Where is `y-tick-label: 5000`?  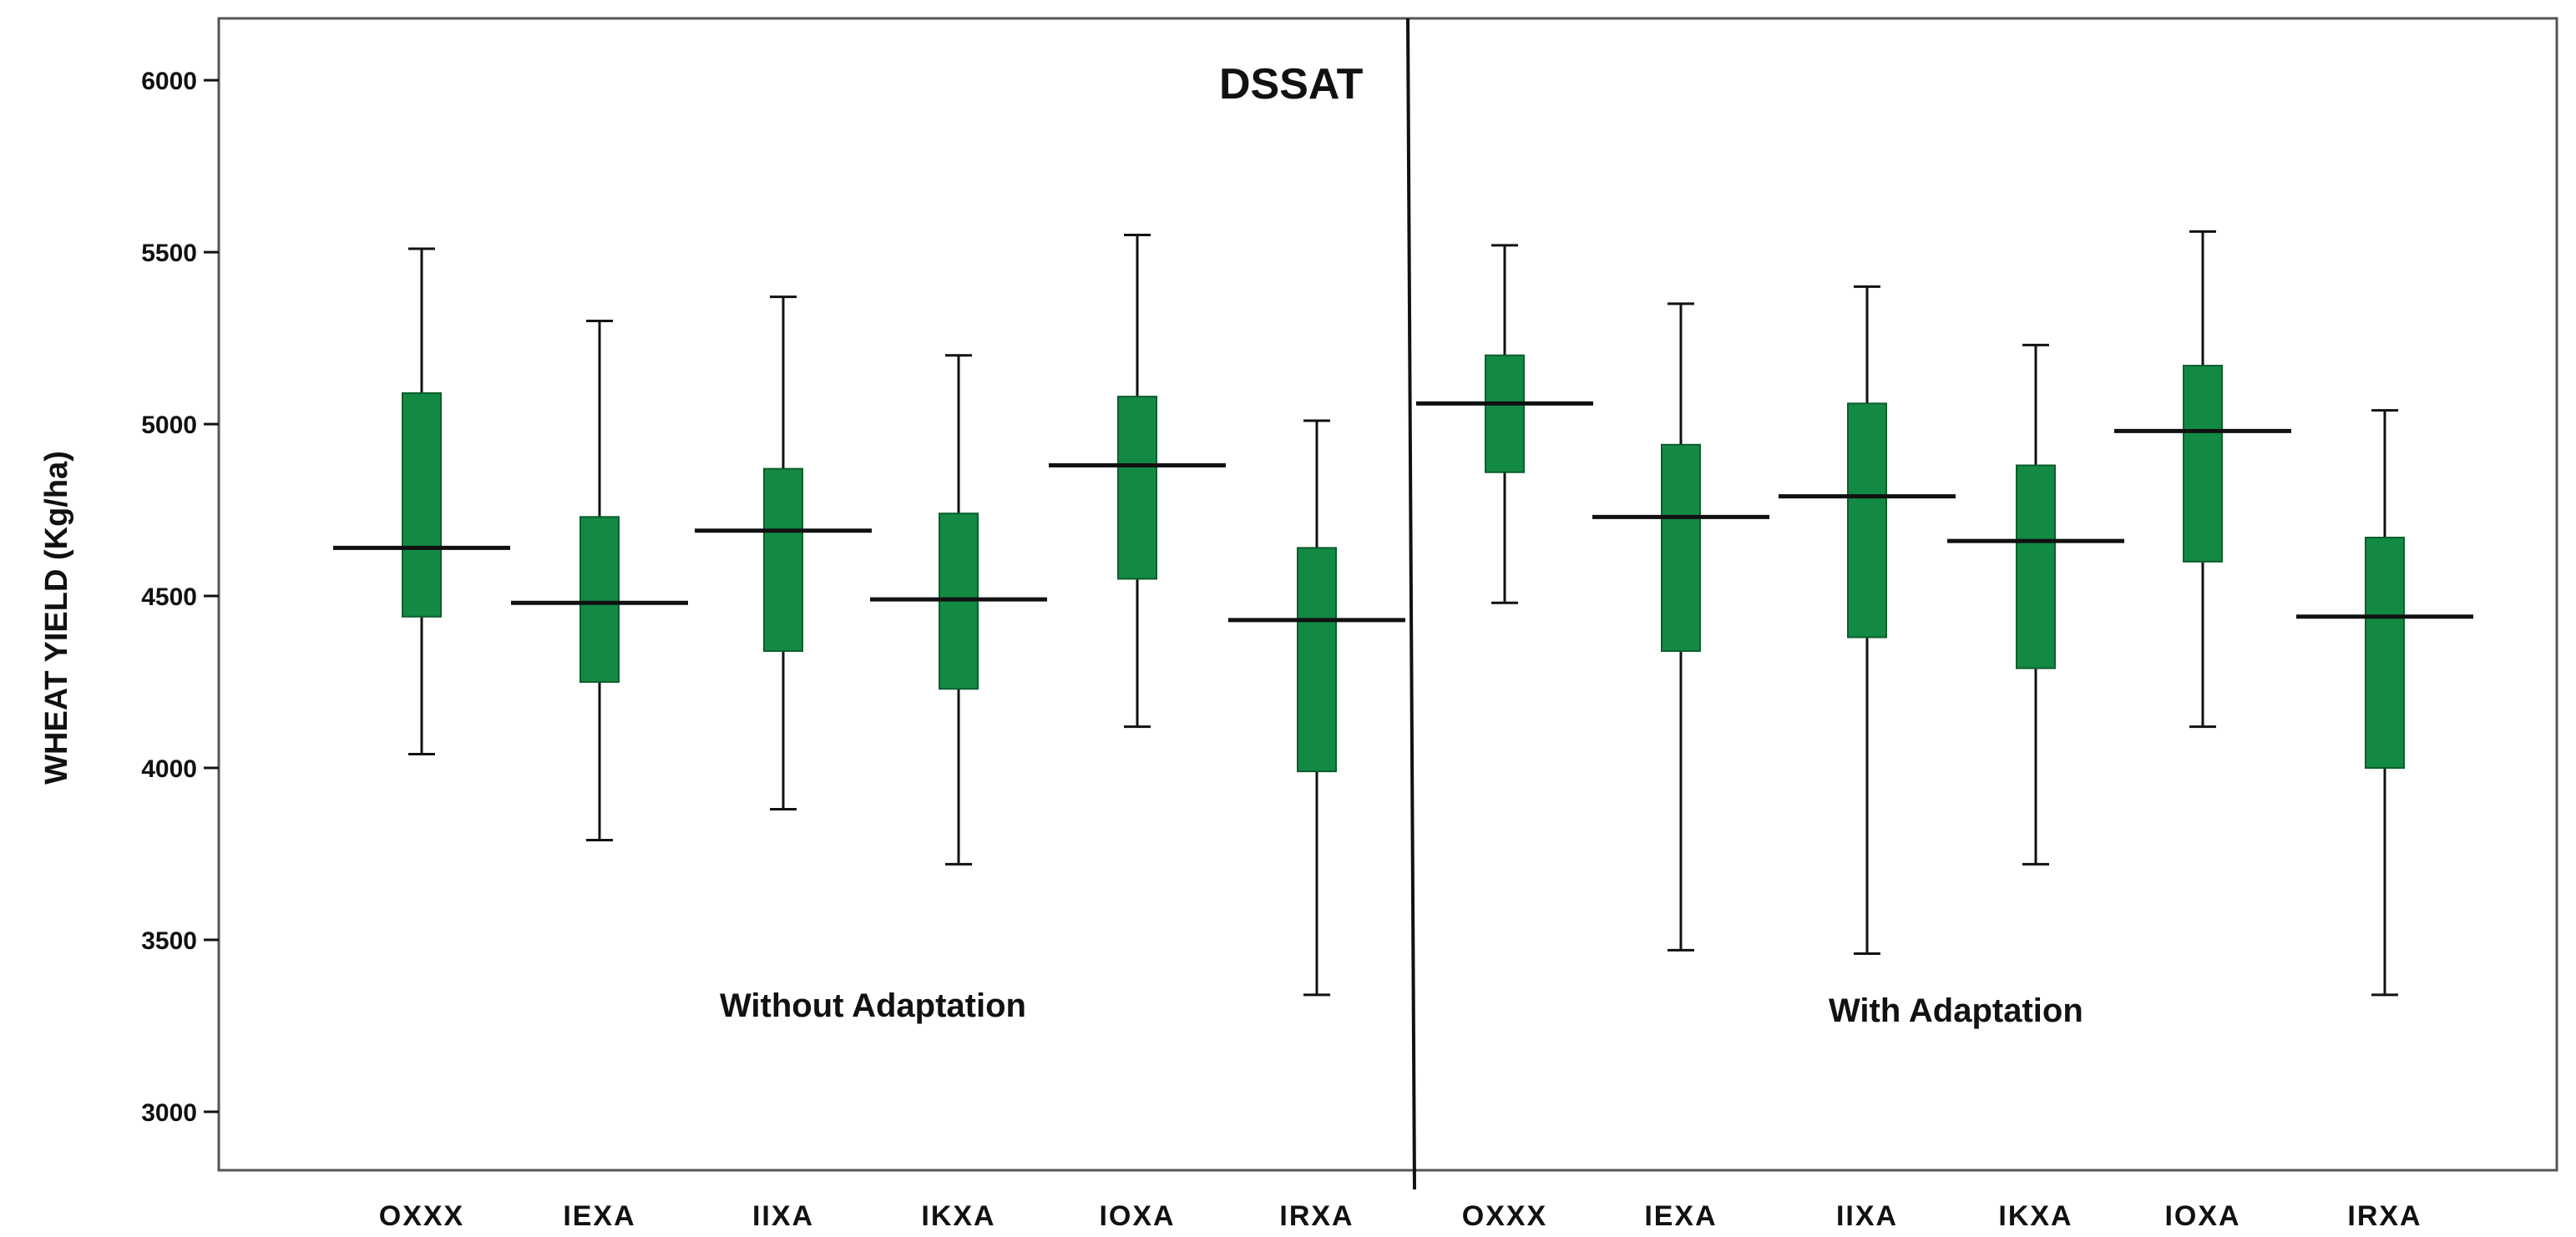 y-tick-label: 5000 is located at coordinates (169, 425).